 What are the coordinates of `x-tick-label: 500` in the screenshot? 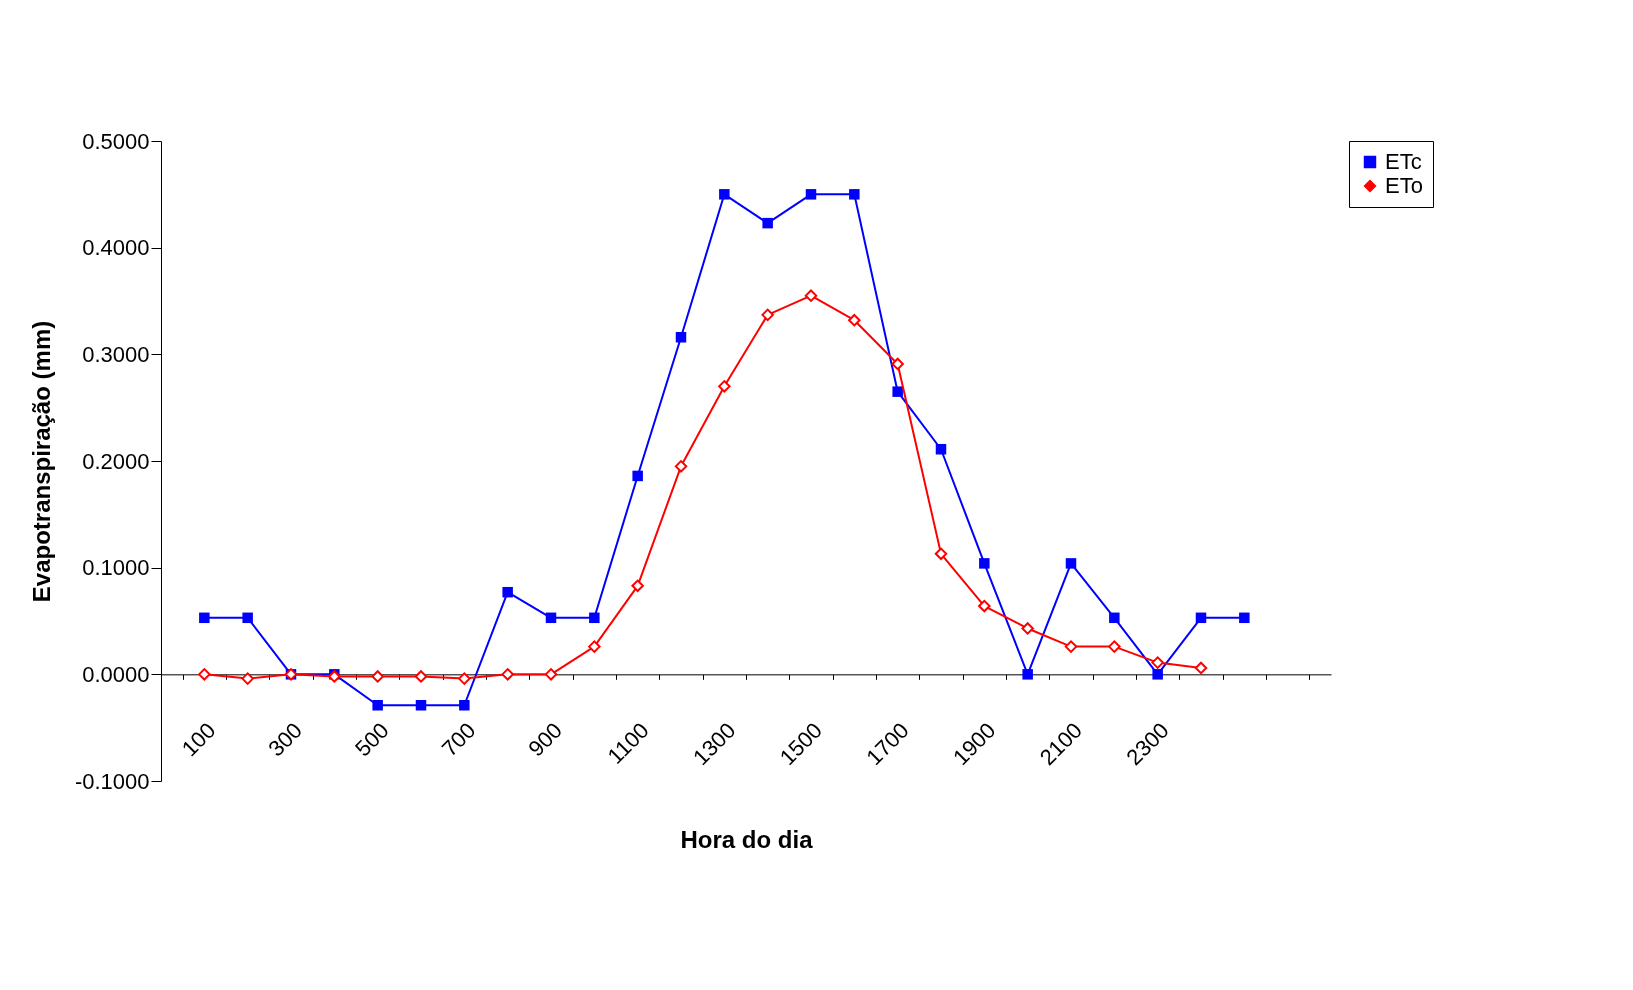 It's located at (372, 739).